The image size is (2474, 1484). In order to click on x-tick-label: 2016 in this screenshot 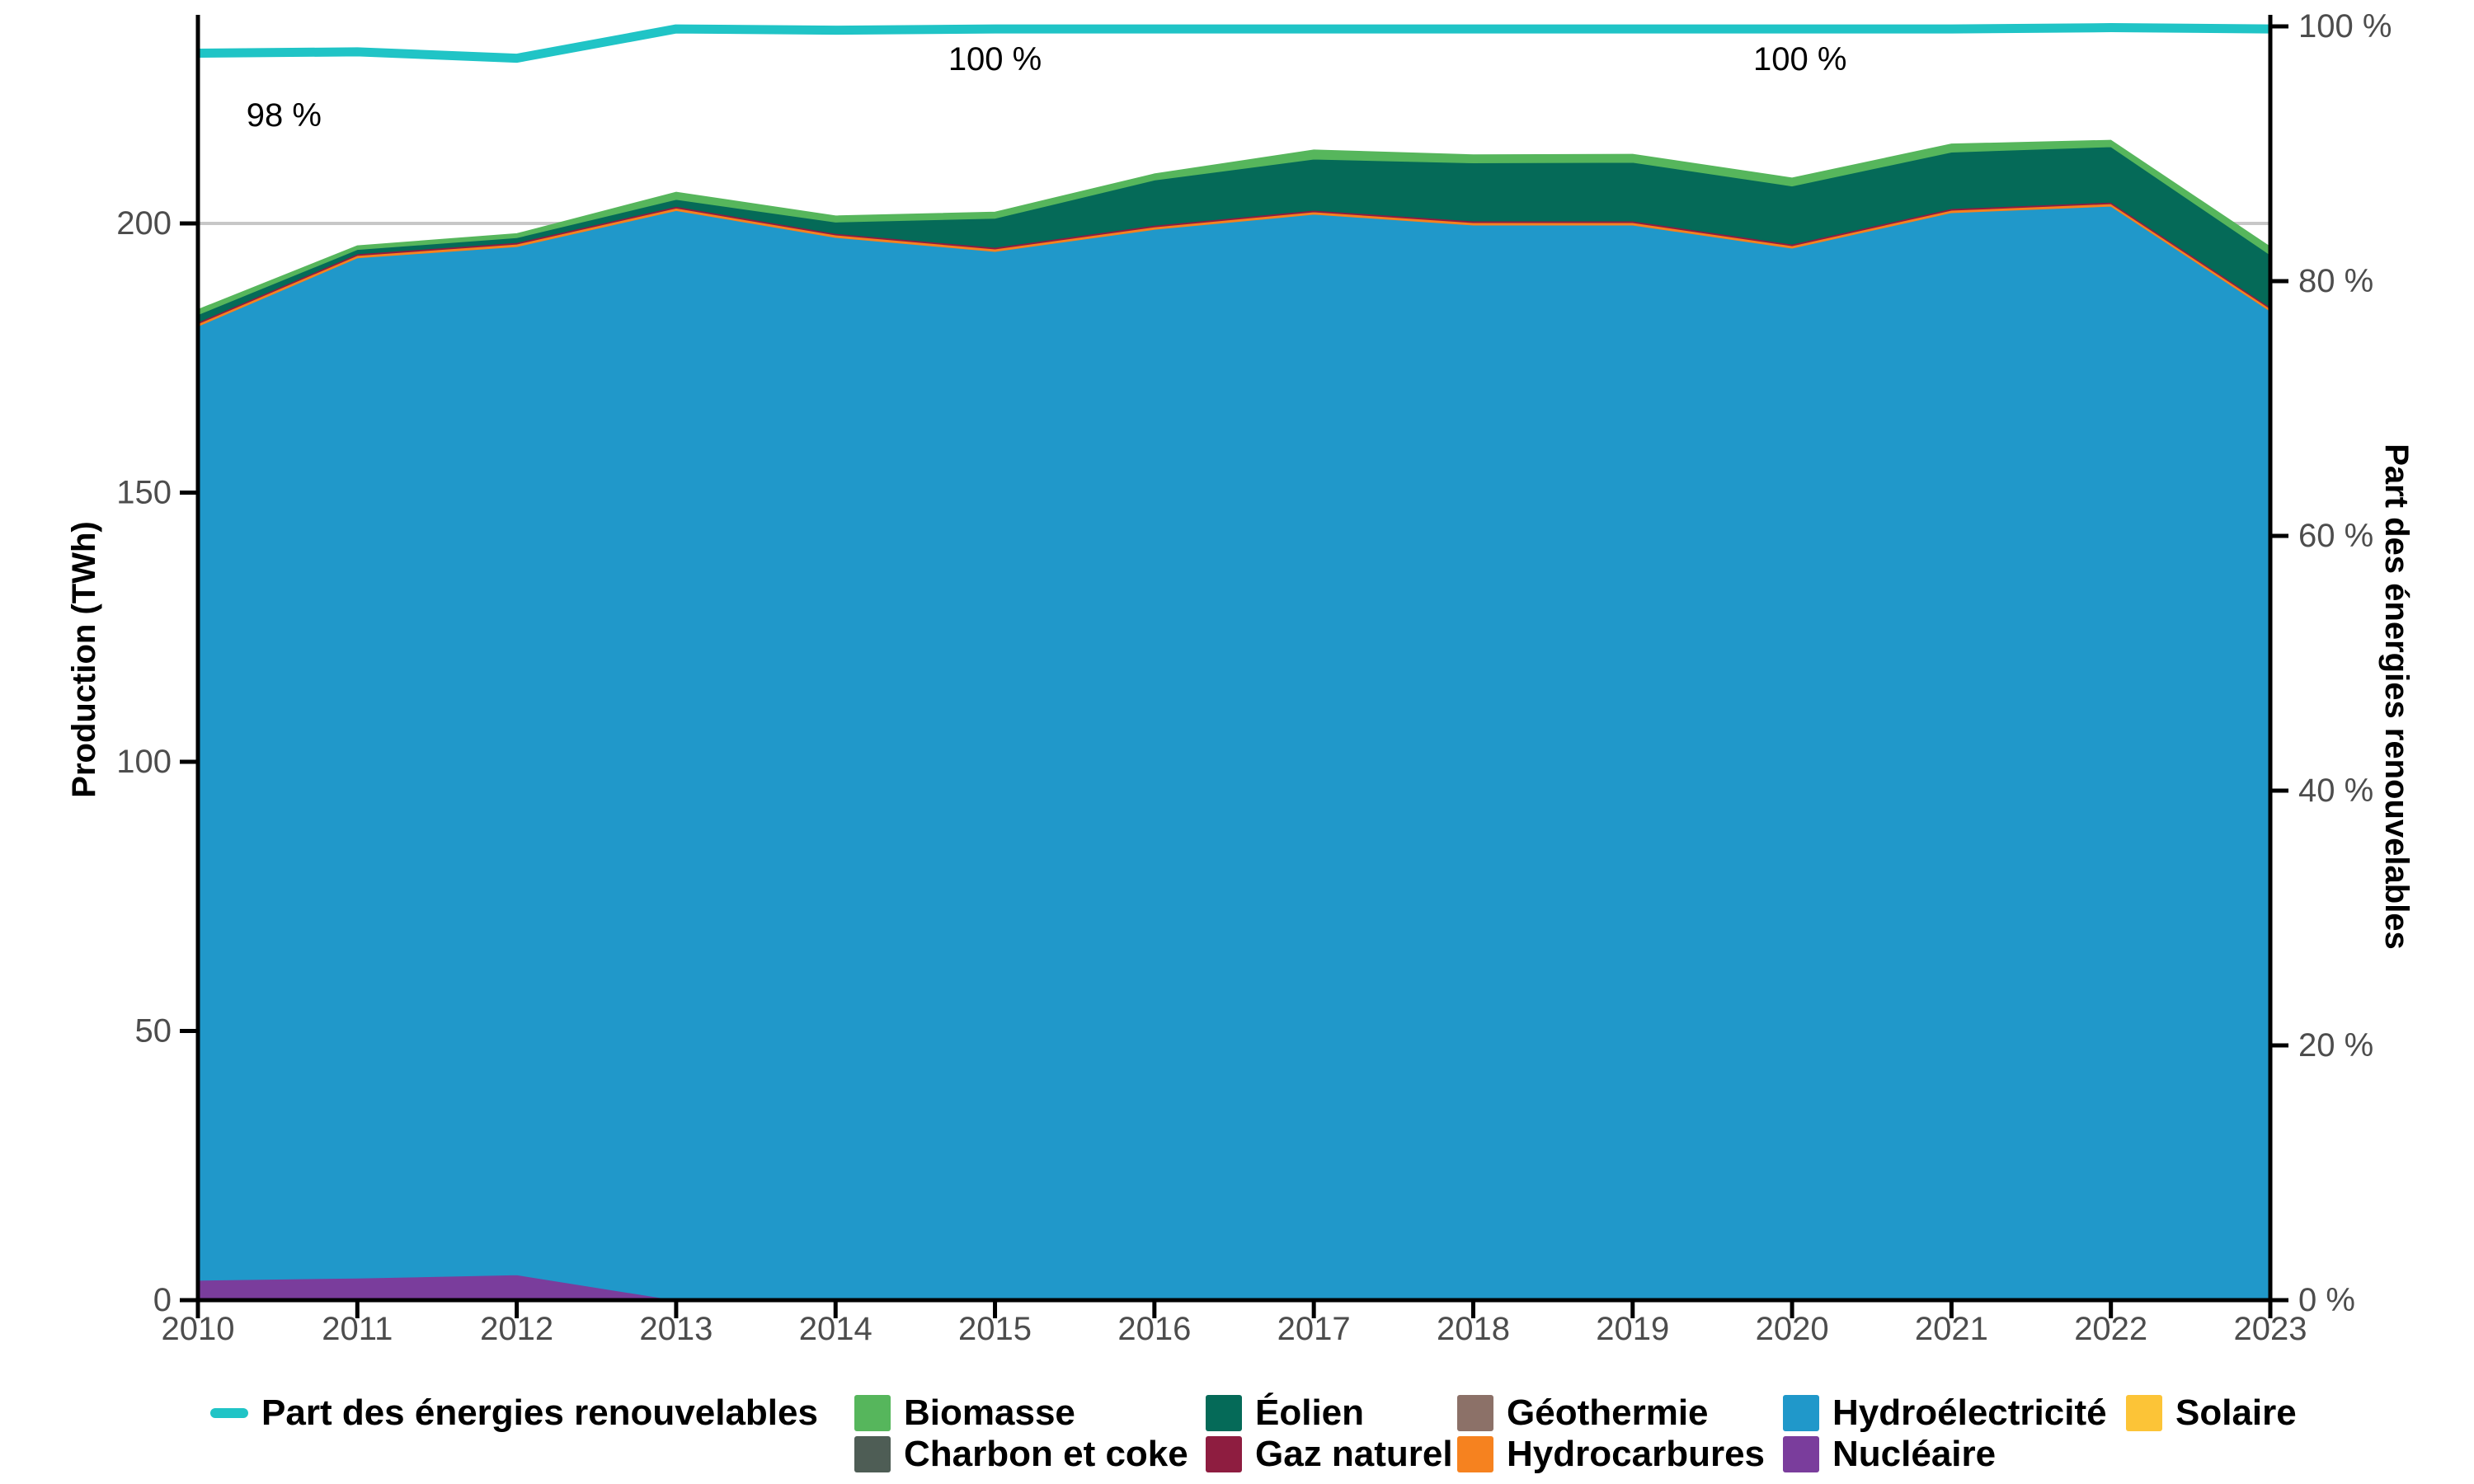, I will do `click(1154, 1329)`.